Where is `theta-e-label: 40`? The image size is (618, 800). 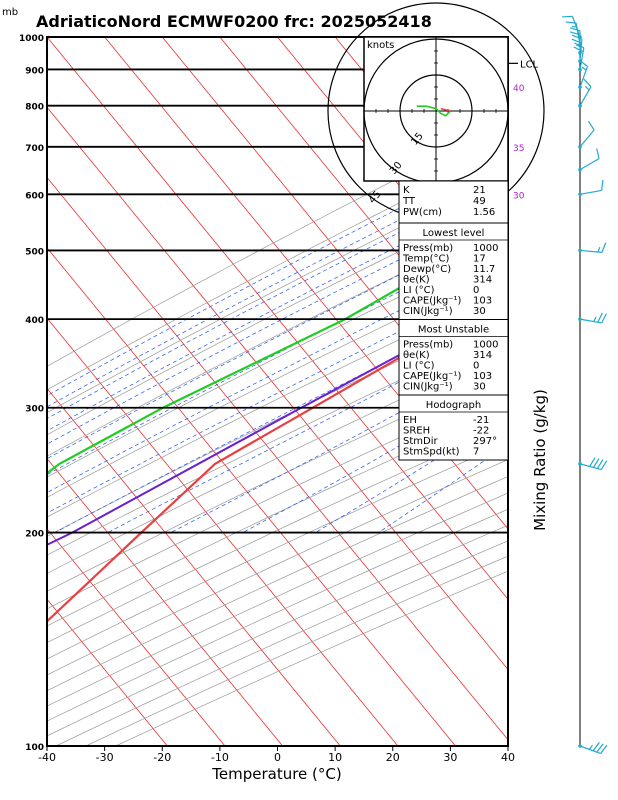 theta-e-label: 40 is located at coordinates (519, 89).